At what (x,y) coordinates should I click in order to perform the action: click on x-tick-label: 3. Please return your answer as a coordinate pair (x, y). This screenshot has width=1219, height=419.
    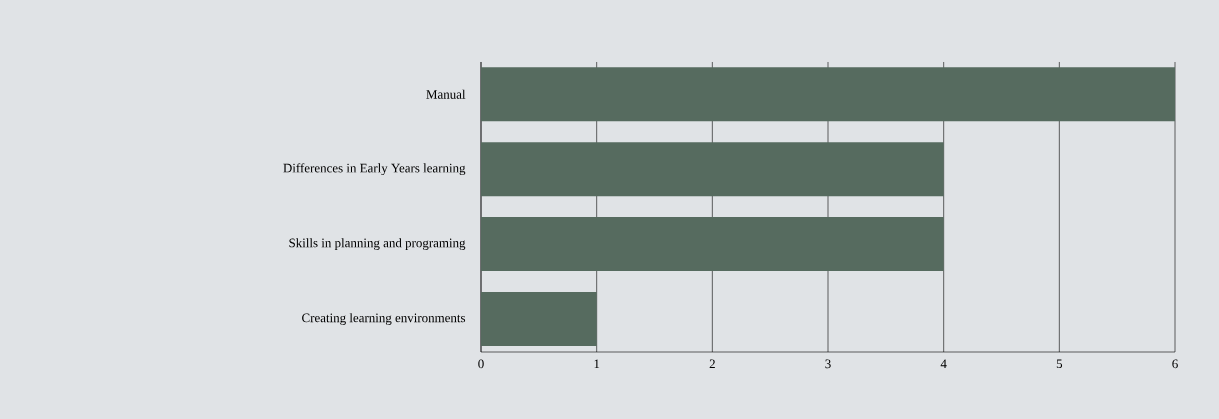
    Looking at the image, I should click on (828, 364).